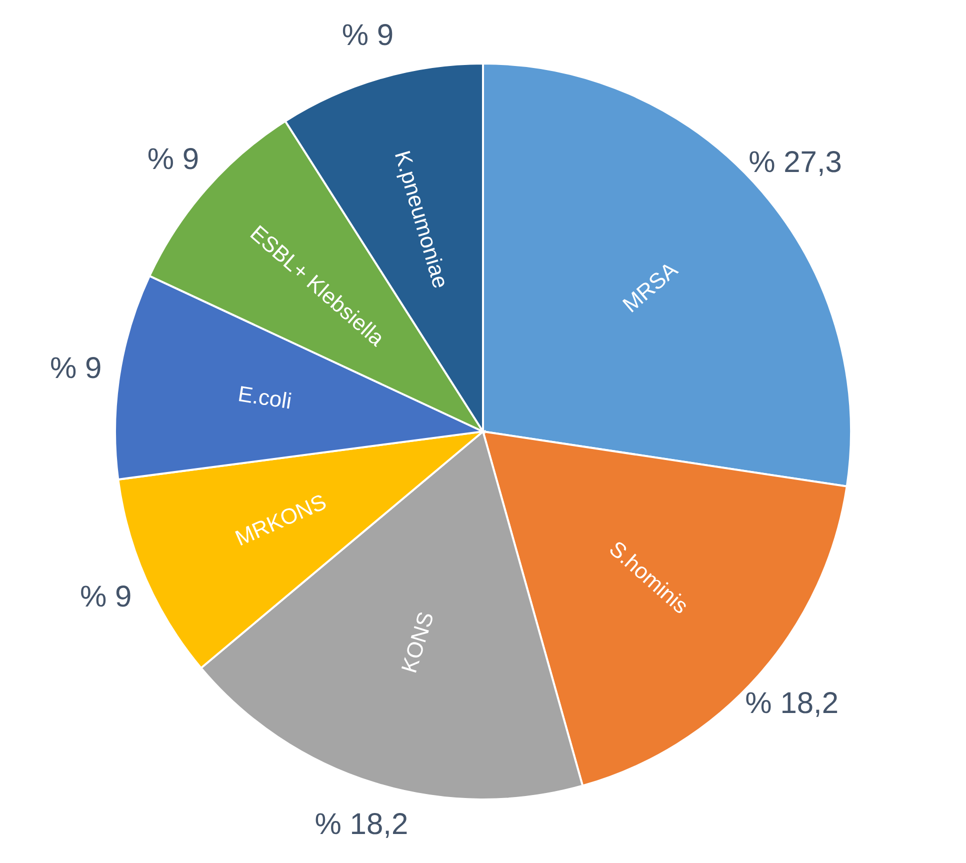 The image size is (966, 863). Describe the element at coordinates (417, 642) in the screenshot. I see `slice-label: KONS` at that location.